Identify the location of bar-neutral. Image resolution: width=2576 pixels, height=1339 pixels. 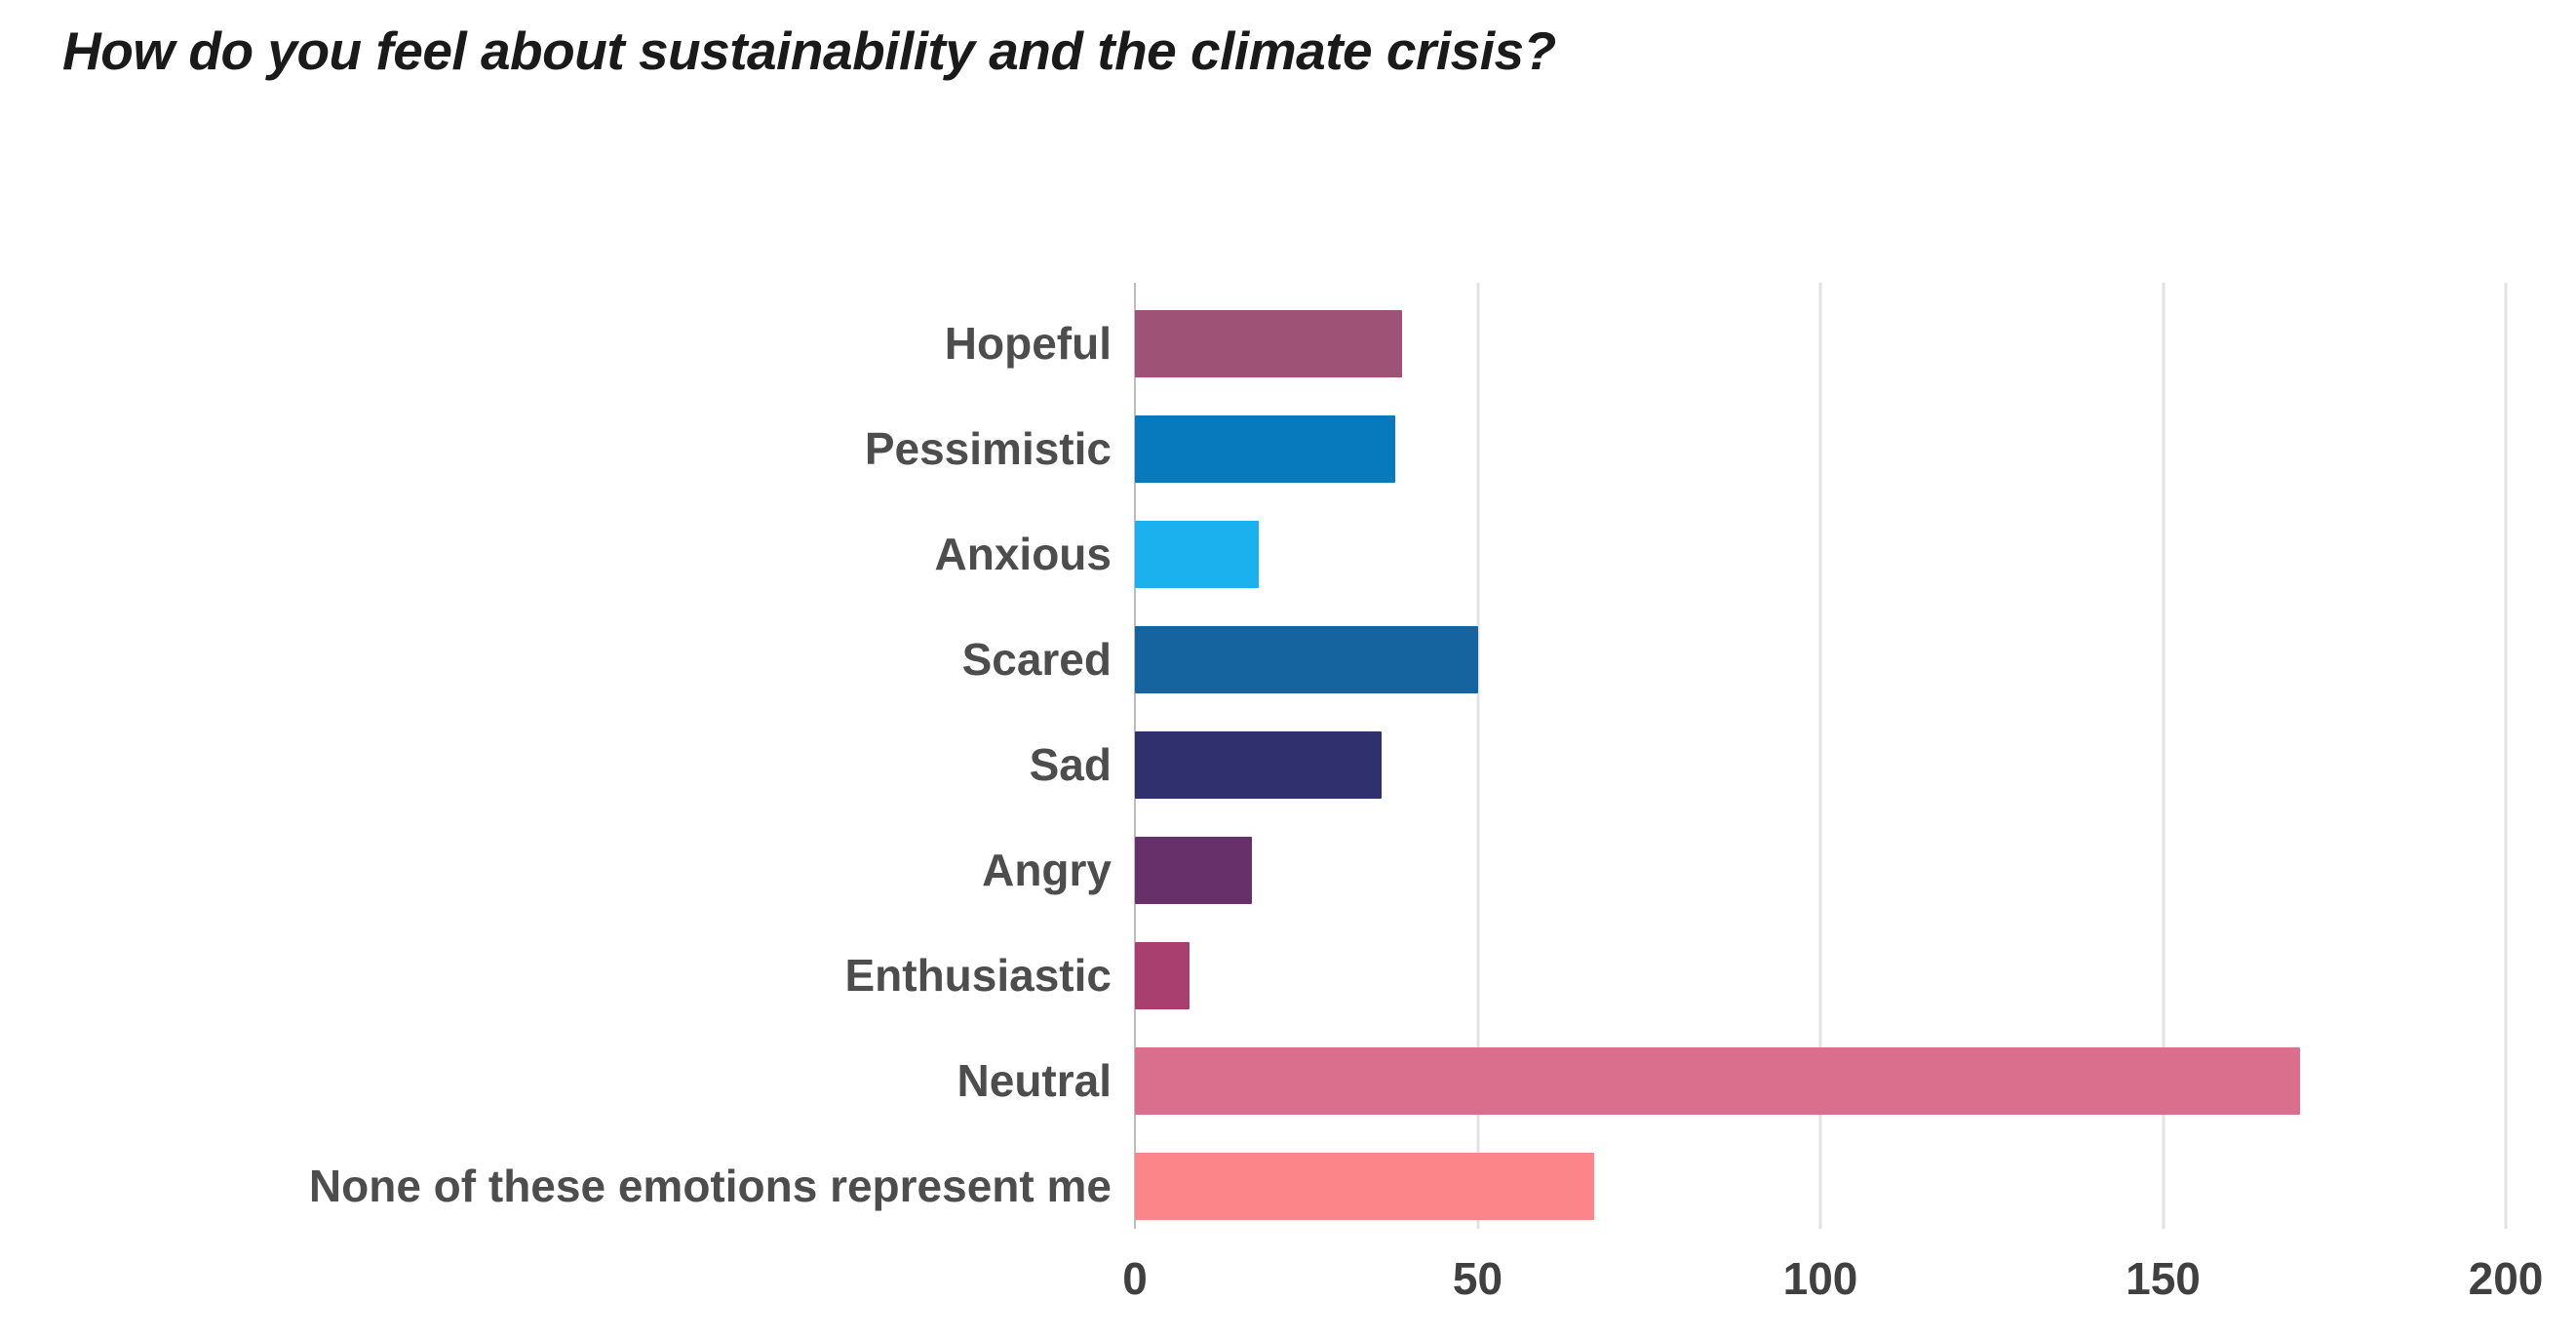
(1718, 1080).